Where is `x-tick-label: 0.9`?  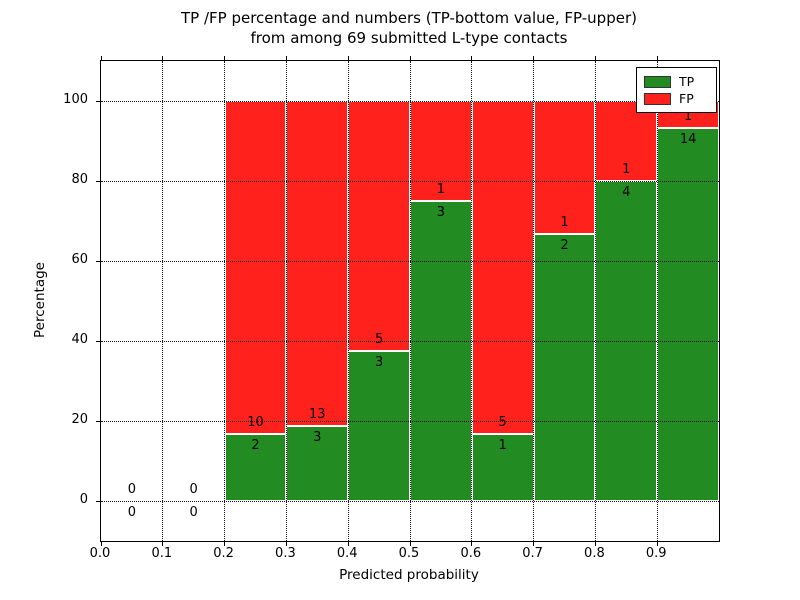 x-tick-label: 0.9 is located at coordinates (656, 553).